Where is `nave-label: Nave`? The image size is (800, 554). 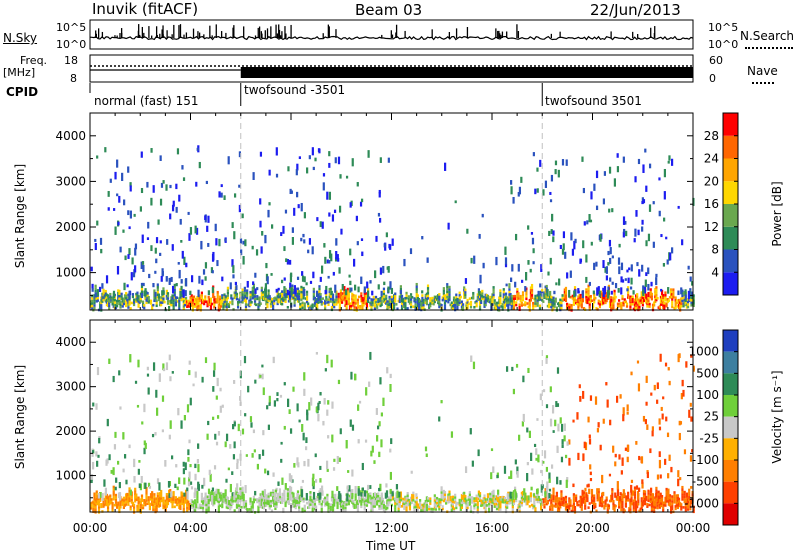
nave-label: Nave is located at coordinates (762, 71).